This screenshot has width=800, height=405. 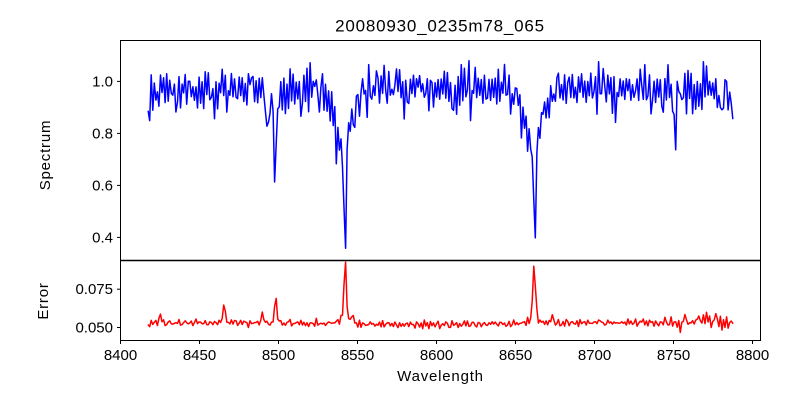 I want to click on svg-text: 0.4, so click(x=102, y=237).